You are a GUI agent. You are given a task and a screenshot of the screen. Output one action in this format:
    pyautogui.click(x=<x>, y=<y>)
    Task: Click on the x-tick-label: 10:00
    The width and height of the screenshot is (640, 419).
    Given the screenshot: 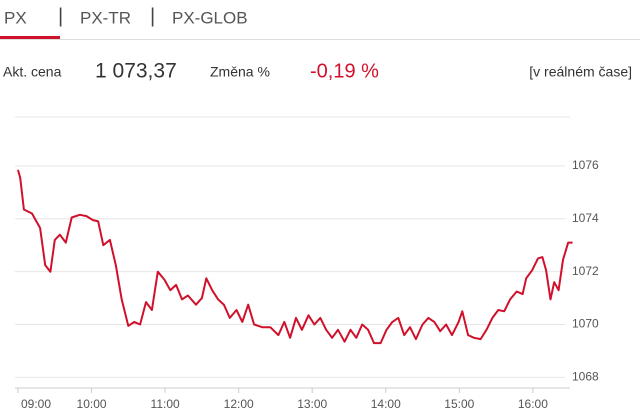 What is the action you would take?
    pyautogui.click(x=92, y=404)
    